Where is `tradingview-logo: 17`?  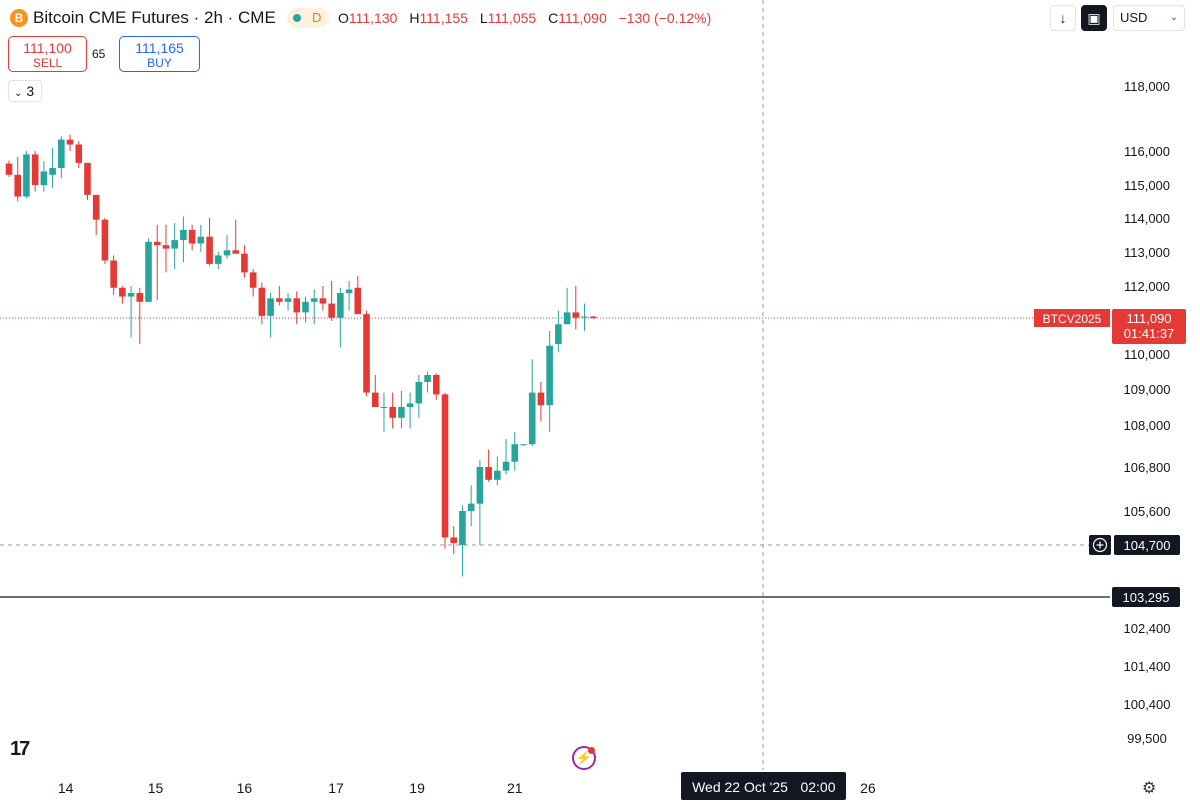 tradingview-logo: 17 is located at coordinates (20, 749).